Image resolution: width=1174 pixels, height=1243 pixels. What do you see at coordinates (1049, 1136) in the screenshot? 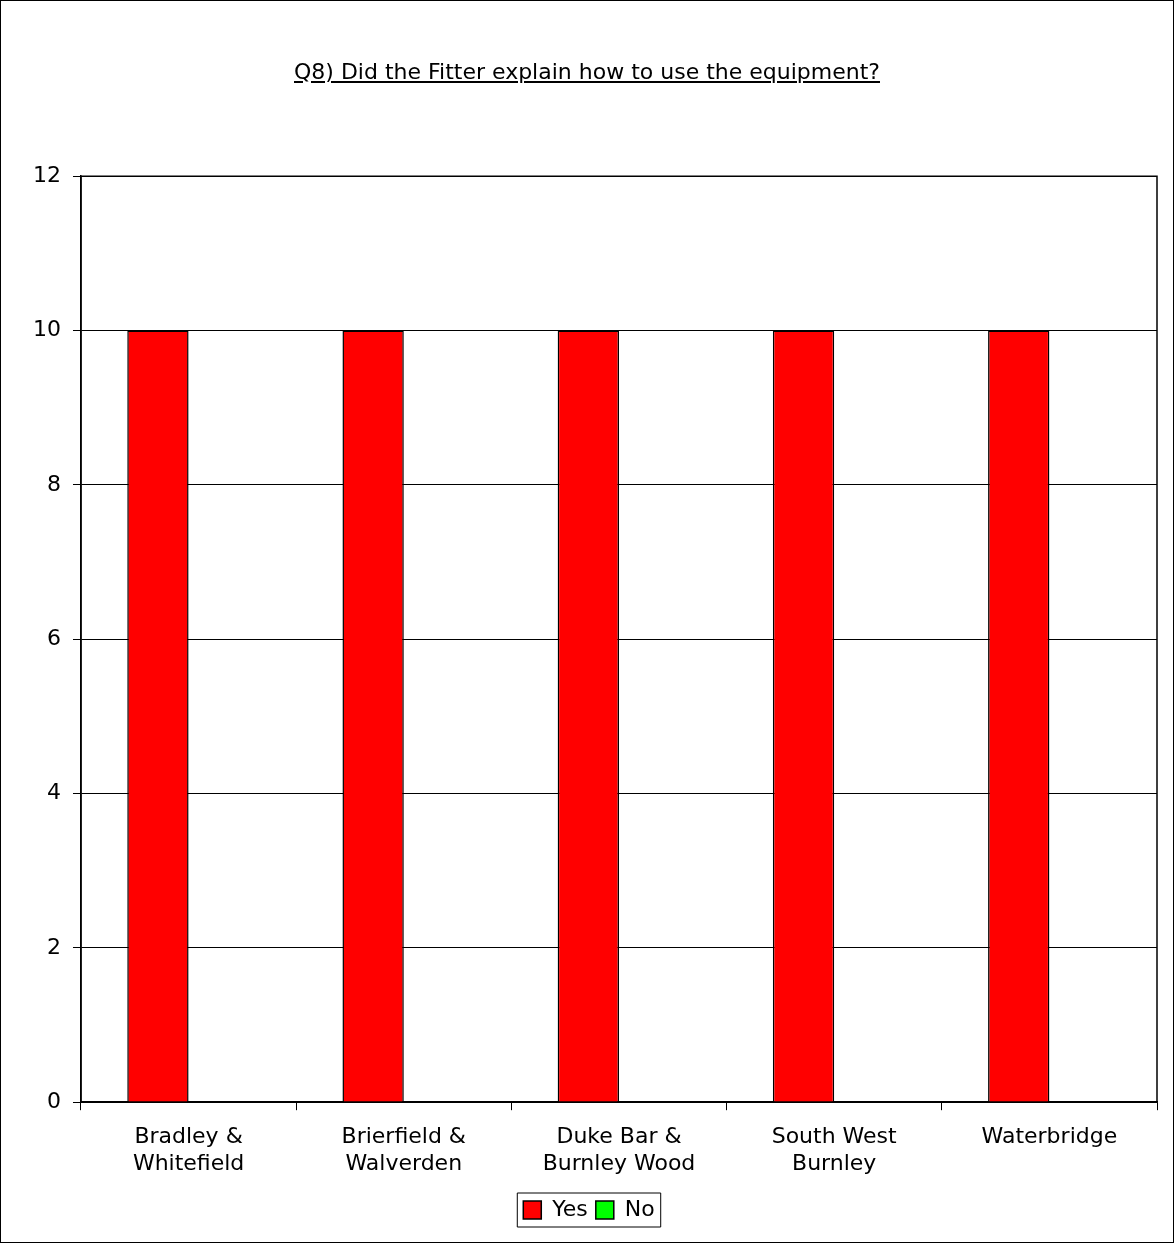
I see `x-tick-label: Waterbridge` at bounding box center [1049, 1136].